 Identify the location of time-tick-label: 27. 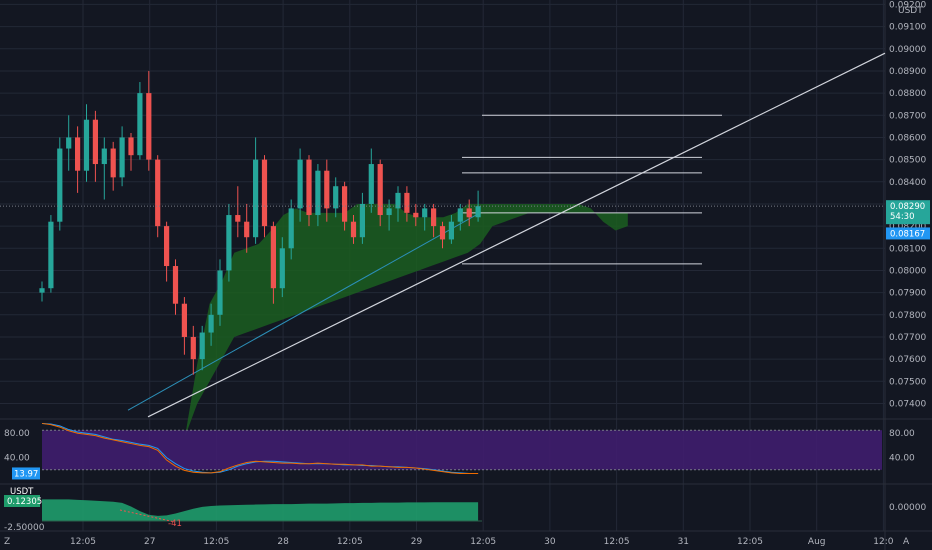
(149, 542).